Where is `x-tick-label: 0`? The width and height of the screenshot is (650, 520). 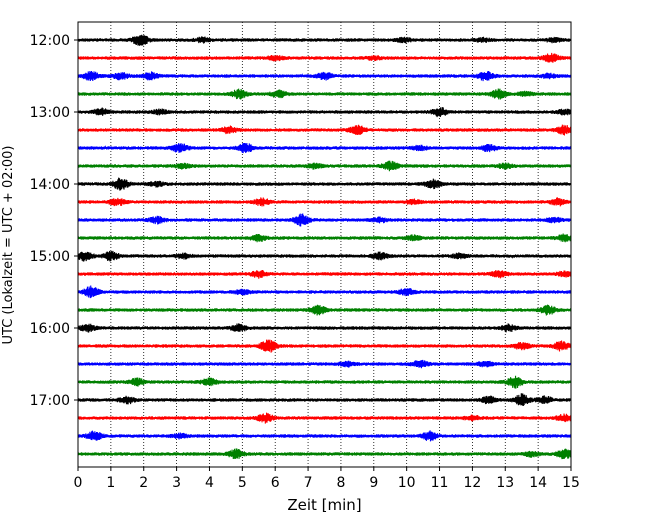
x-tick-label: 0 is located at coordinates (78, 483).